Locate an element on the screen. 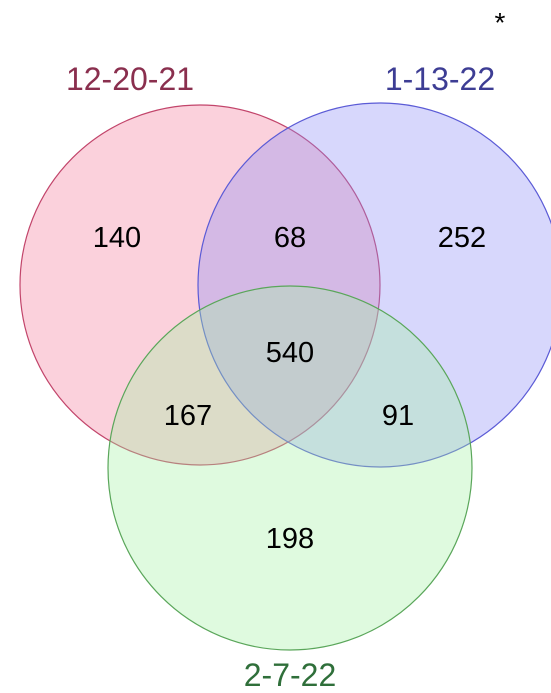  region-count-only-1-13-22: 252 is located at coordinates (462, 238).